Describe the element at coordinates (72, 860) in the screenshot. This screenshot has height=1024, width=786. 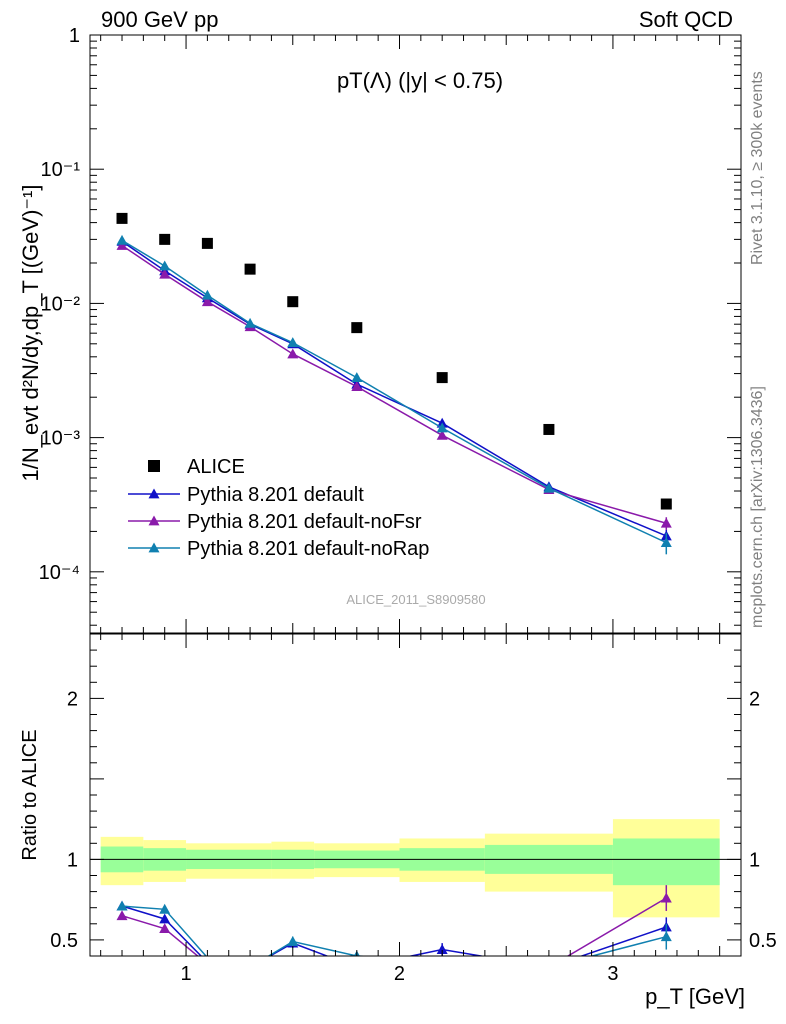
I see `ratio-y-tick-label-left: 1` at that location.